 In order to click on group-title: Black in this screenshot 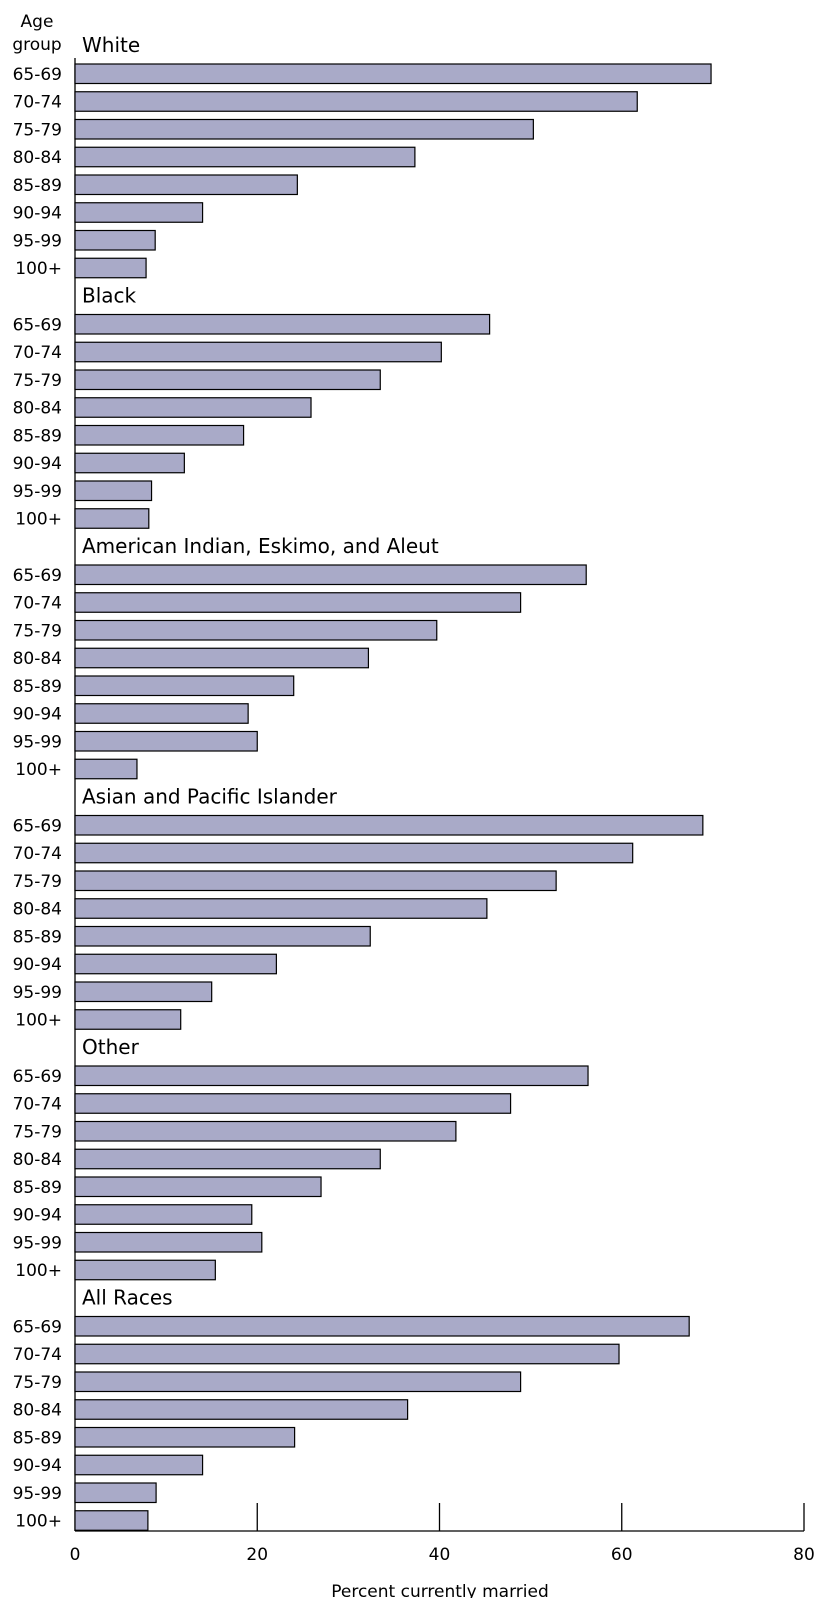, I will do `click(109, 296)`.